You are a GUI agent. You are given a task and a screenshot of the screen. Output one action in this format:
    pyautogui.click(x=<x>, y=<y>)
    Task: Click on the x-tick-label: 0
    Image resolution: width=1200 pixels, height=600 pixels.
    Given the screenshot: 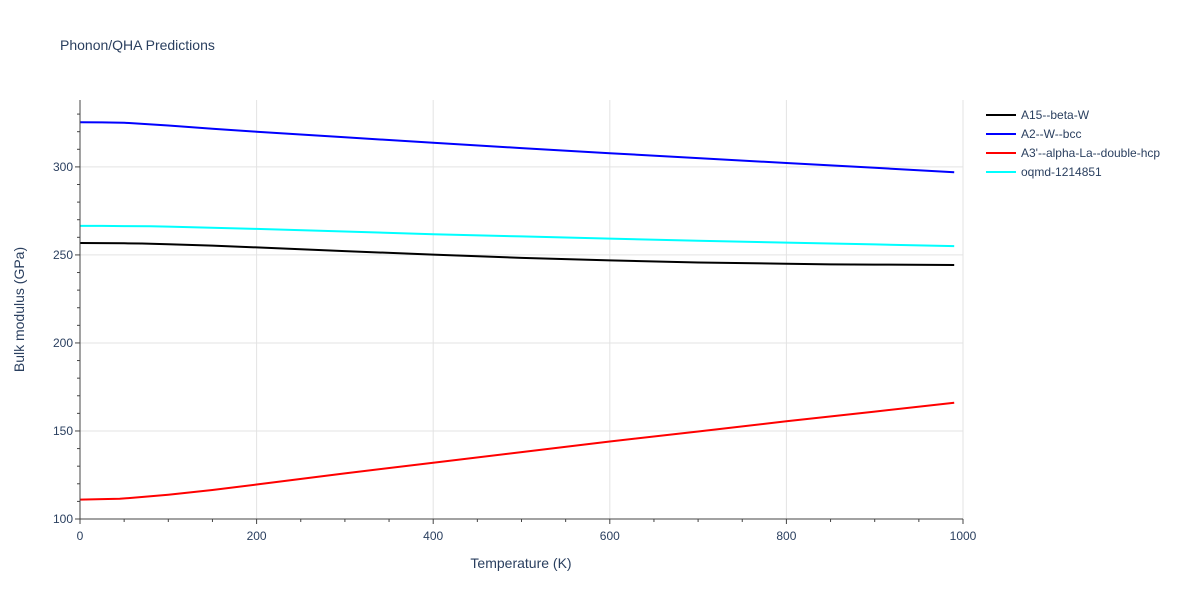 What is the action you would take?
    pyautogui.click(x=80, y=536)
    